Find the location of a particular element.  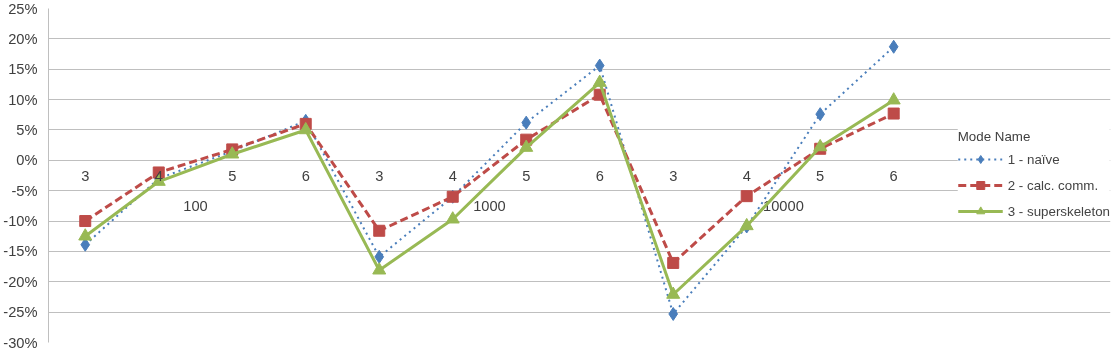

legend-title: Mode Name is located at coordinates (994, 136).